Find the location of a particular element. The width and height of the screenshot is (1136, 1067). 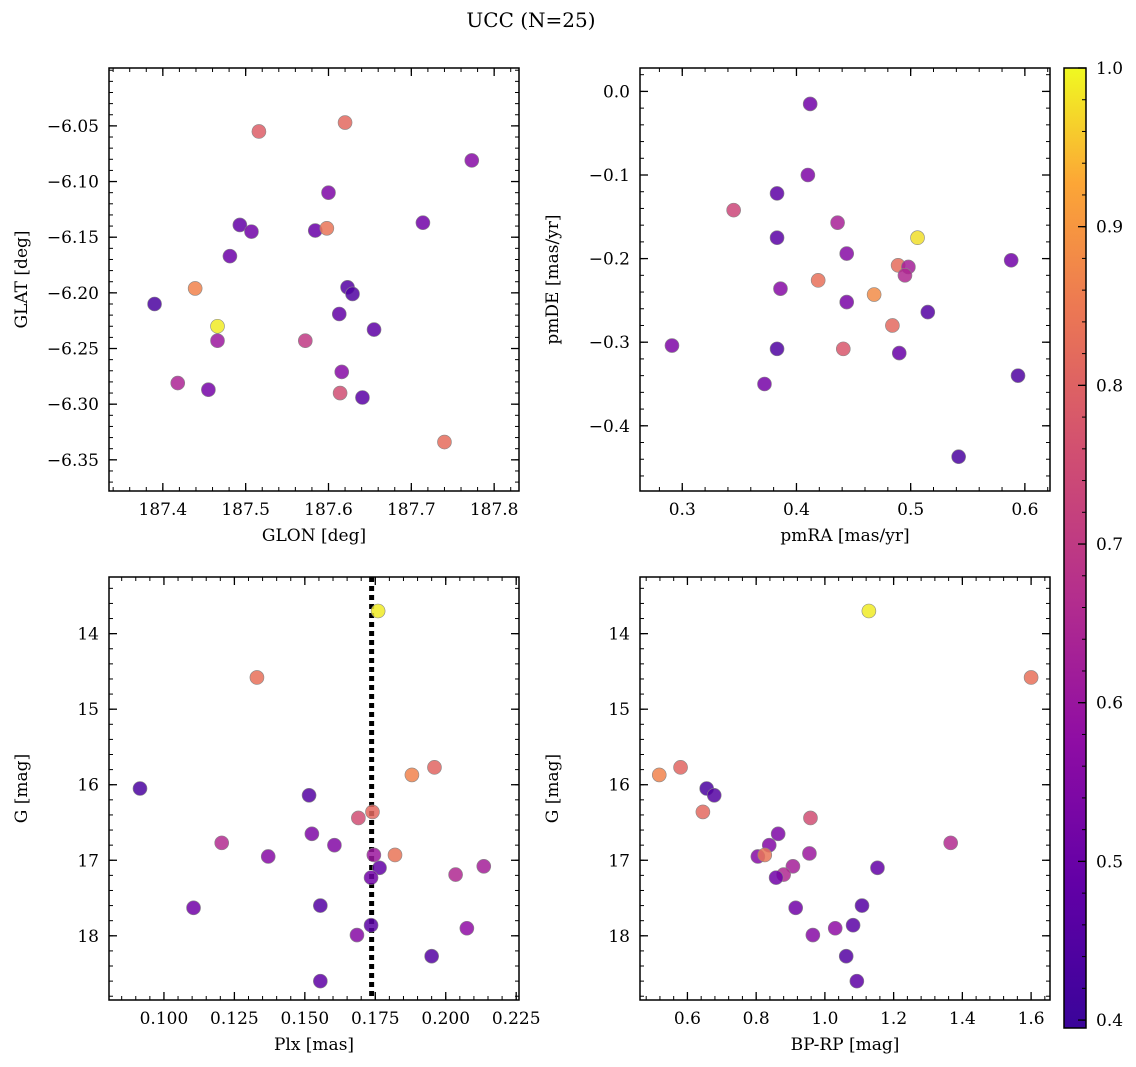

x-tick-label: 187.6 is located at coordinates (328, 510).